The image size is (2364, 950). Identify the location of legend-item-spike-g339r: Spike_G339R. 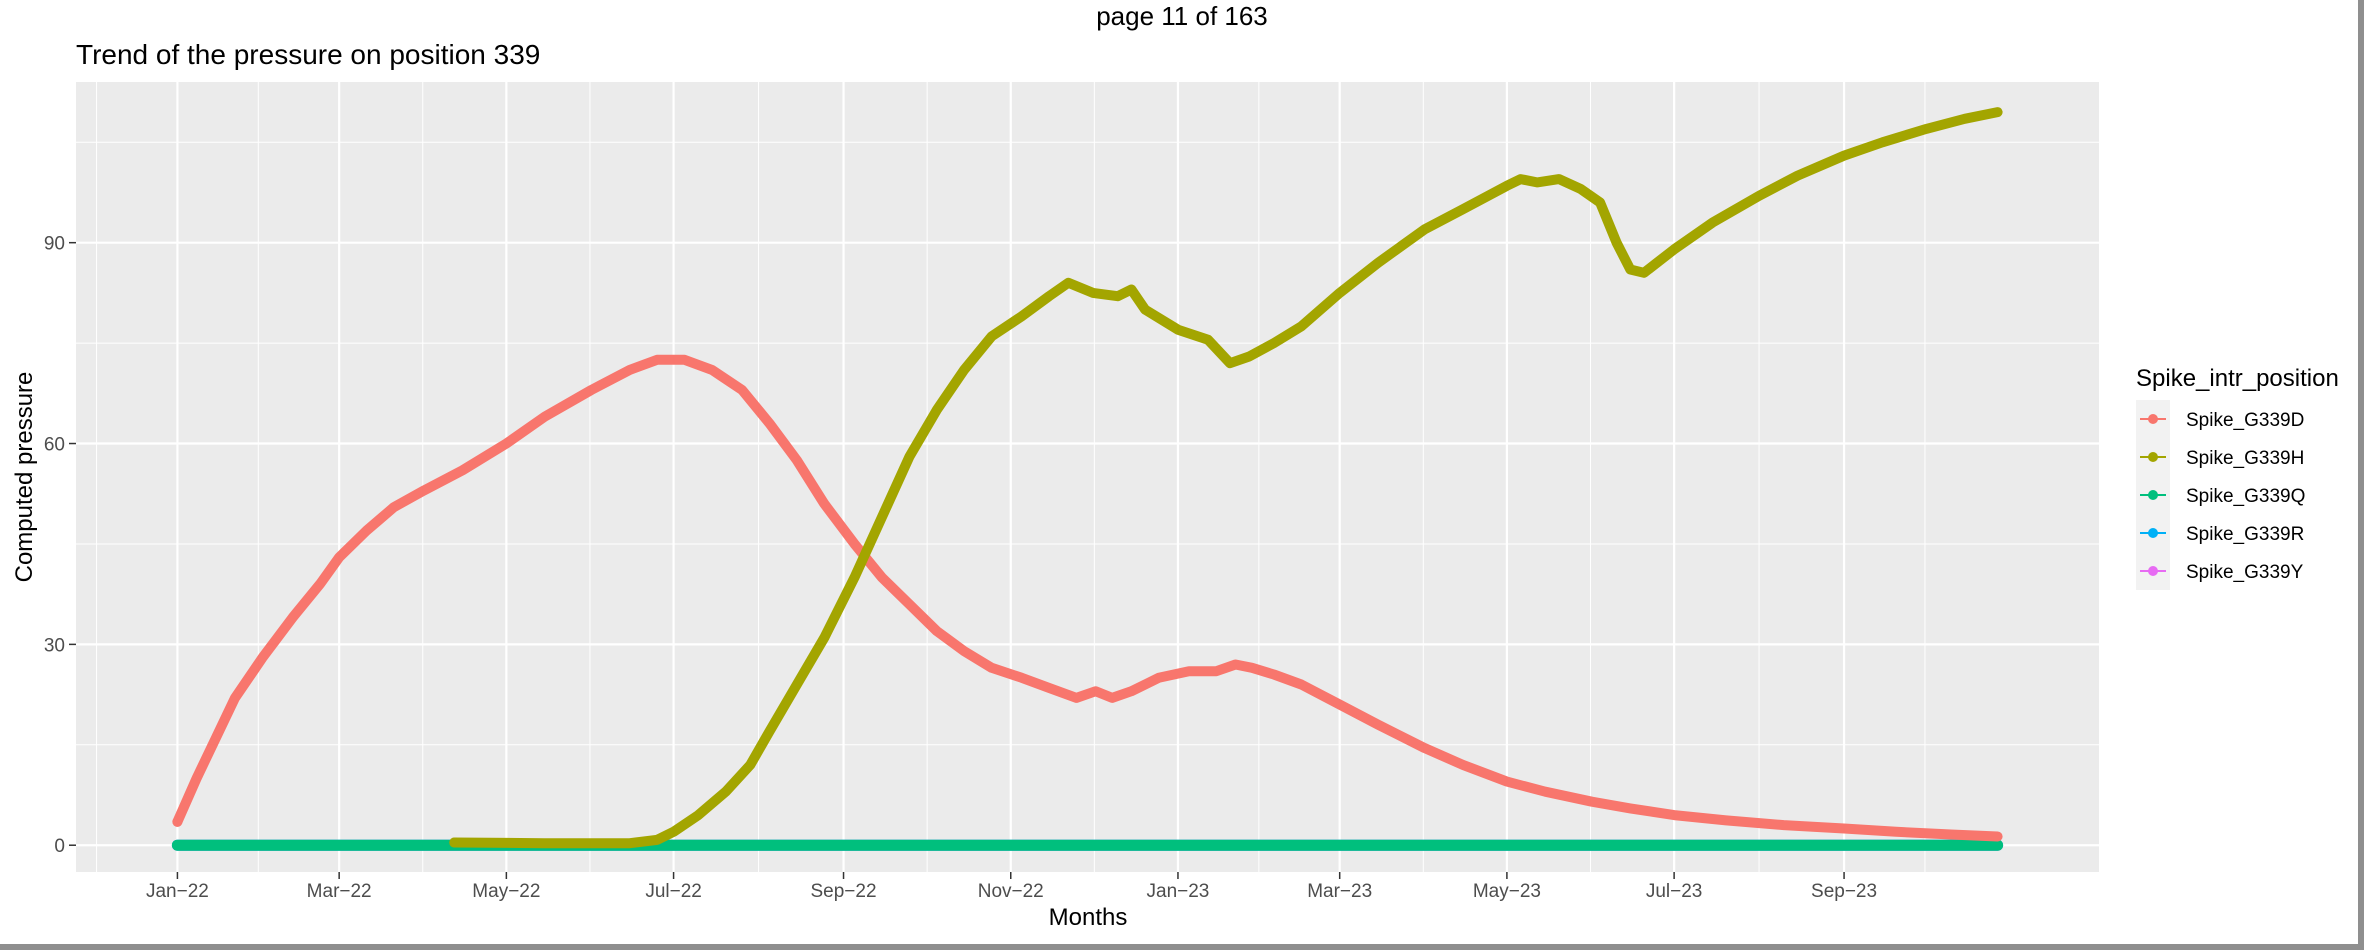
(2220, 533).